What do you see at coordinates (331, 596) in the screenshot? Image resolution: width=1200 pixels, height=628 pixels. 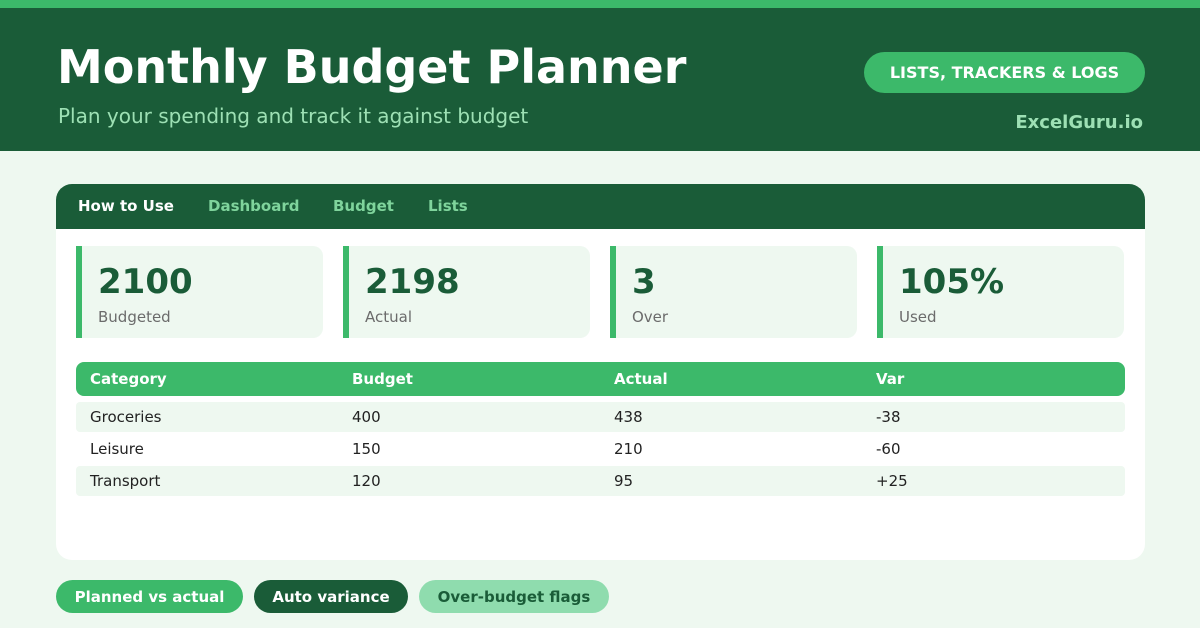 I see `feature-pill: Auto variance` at bounding box center [331, 596].